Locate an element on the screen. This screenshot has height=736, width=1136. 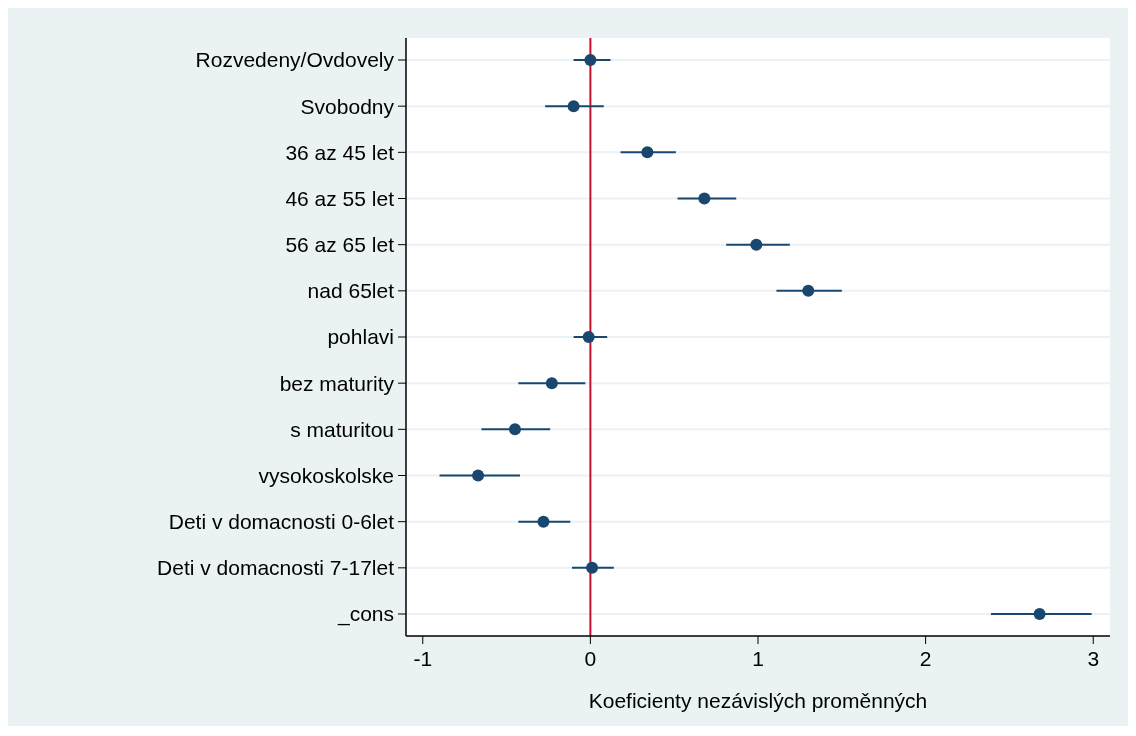
y-tick-label: pohlavi is located at coordinates (360, 337).